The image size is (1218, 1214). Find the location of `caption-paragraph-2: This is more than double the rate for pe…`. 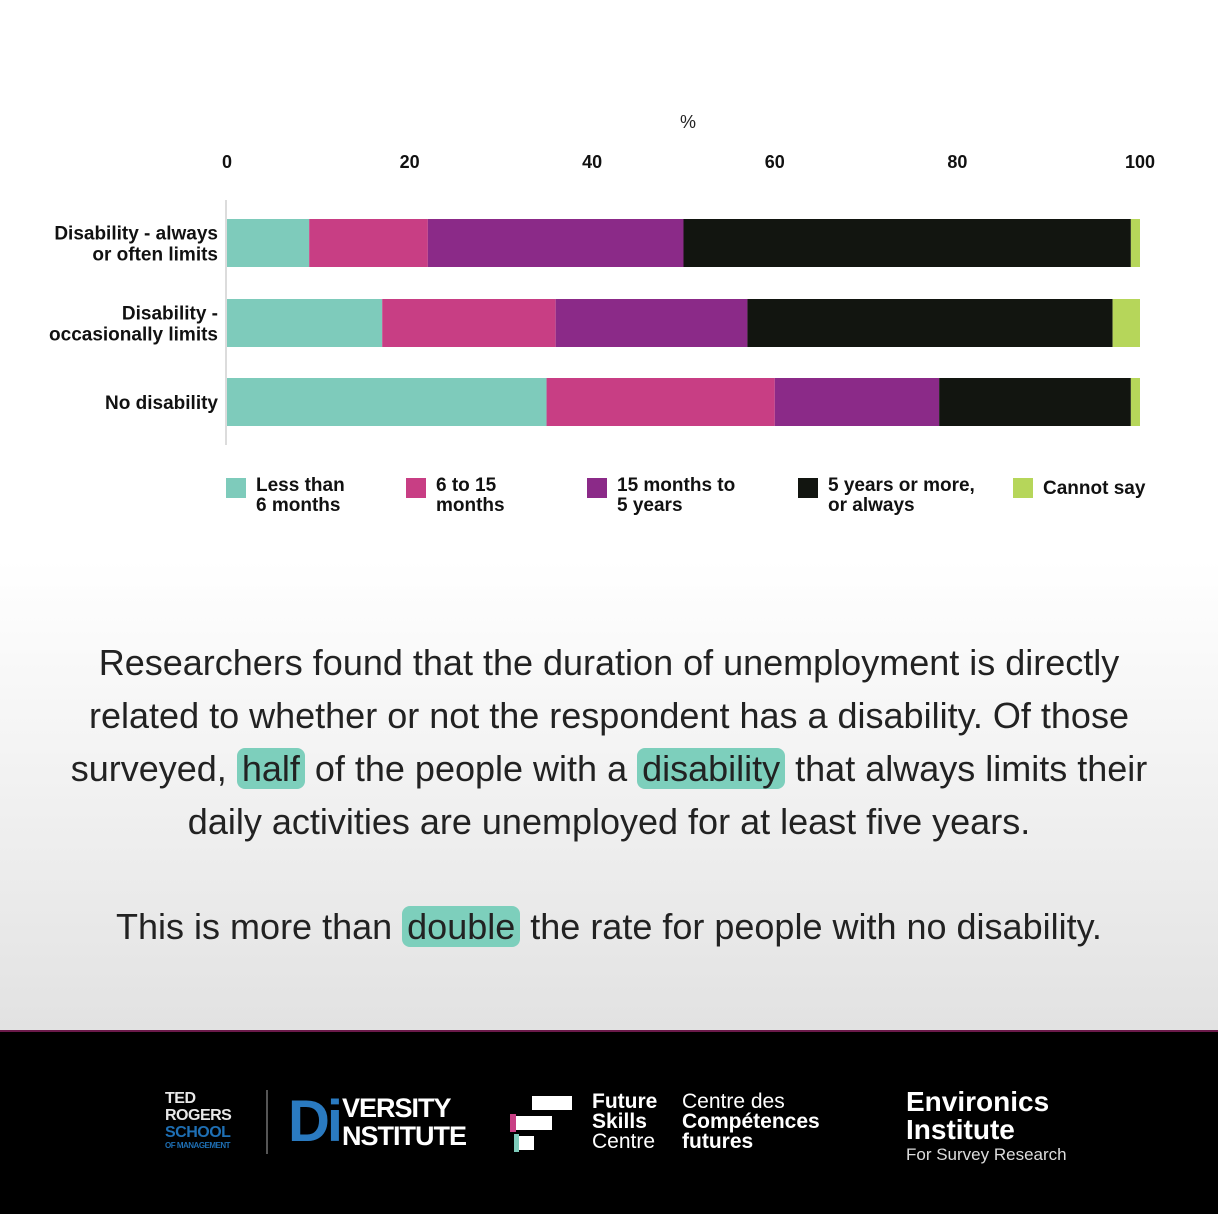

caption-paragraph-2: This is more than double the rate for pe… is located at coordinates (609, 926).